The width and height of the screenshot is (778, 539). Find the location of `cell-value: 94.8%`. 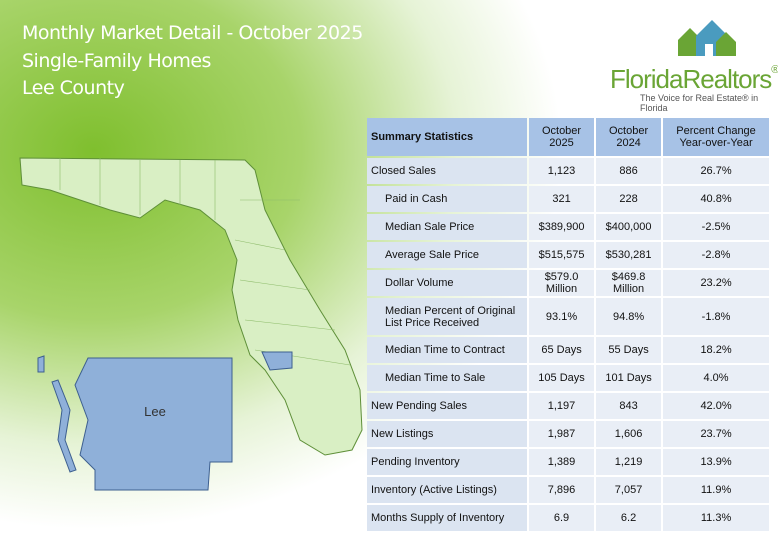

cell-value: 94.8% is located at coordinates (629, 316).